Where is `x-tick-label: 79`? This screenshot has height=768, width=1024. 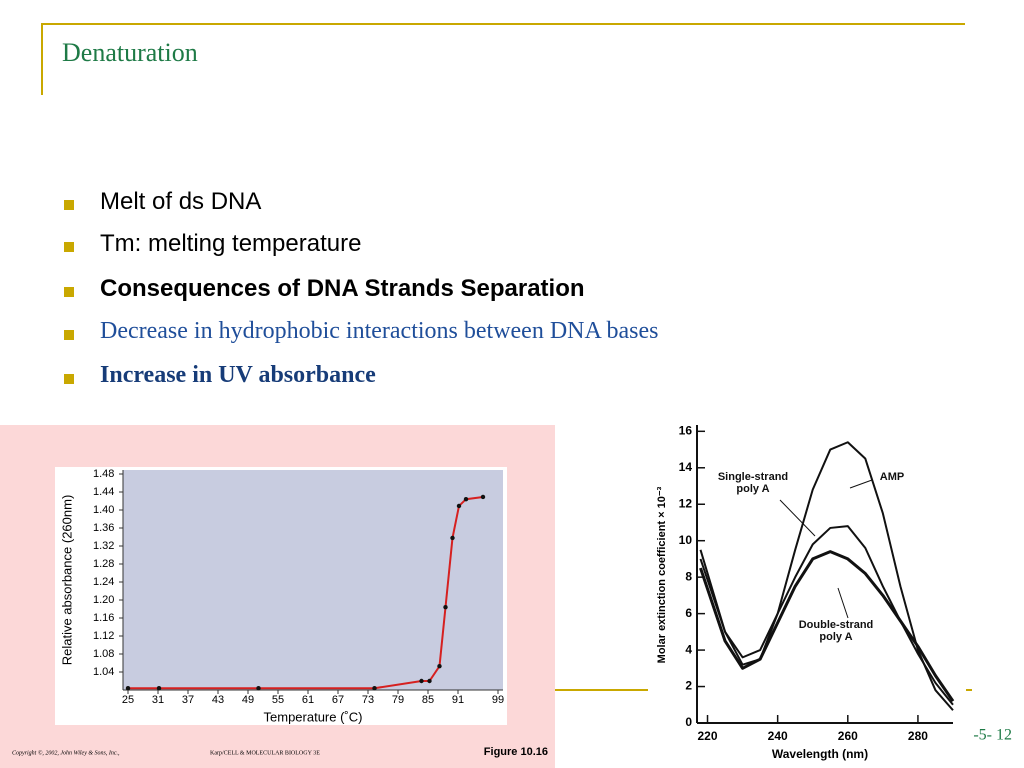 x-tick-label: 79 is located at coordinates (398, 700).